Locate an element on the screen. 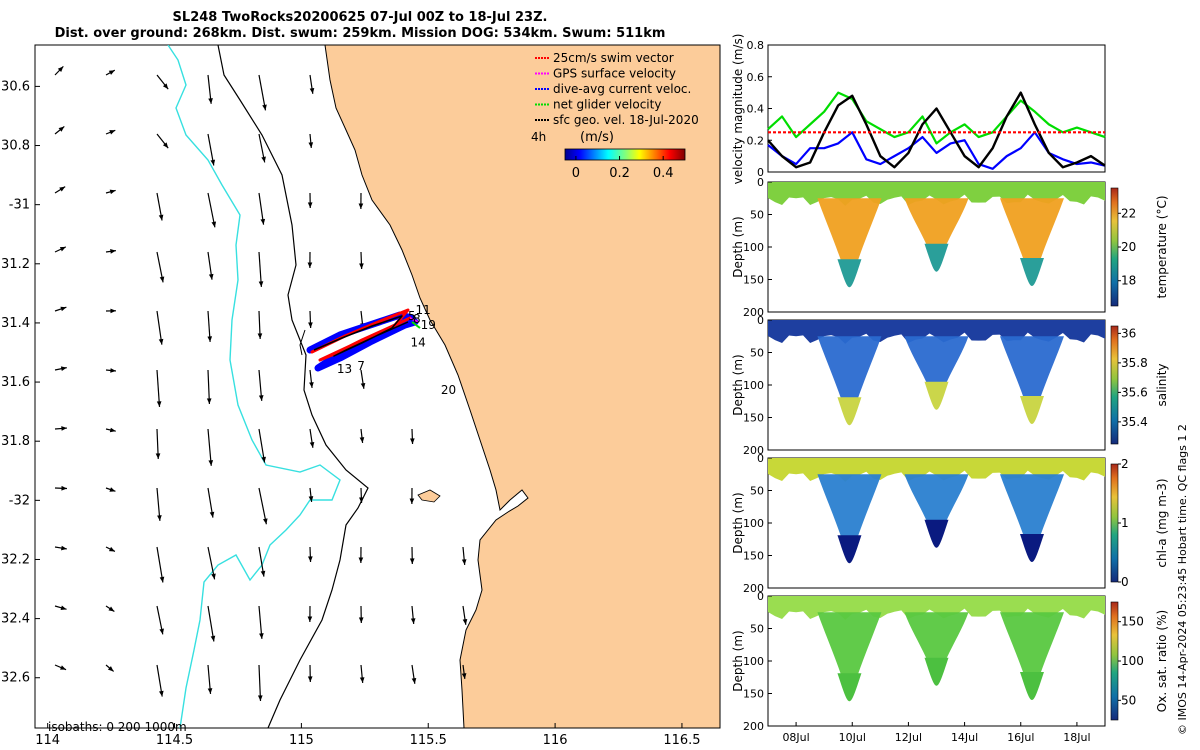 This screenshot has width=1200, height=750. section-colorbar-tick-label: 100 is located at coordinates (1132, 661).